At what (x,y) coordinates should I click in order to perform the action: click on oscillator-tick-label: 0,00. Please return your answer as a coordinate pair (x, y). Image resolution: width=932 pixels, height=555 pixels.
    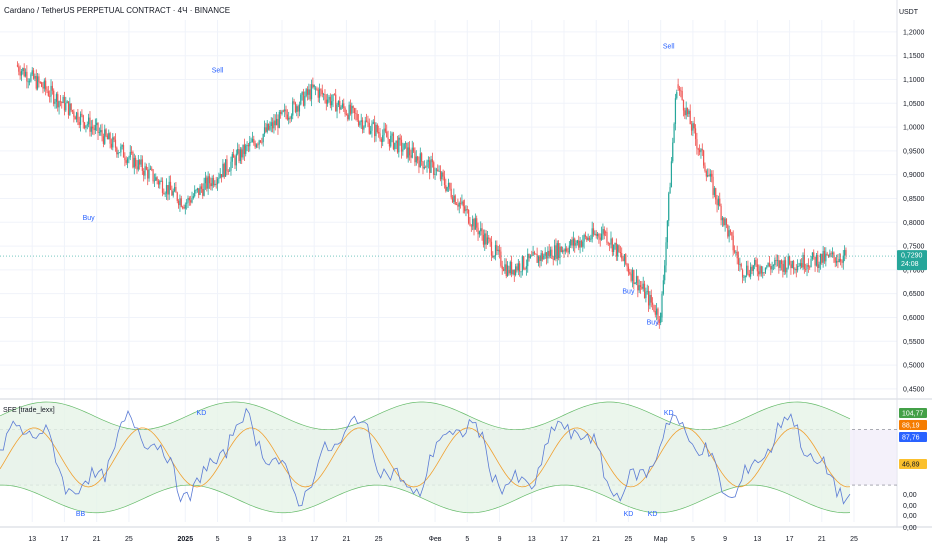
    Looking at the image, I should click on (910, 528).